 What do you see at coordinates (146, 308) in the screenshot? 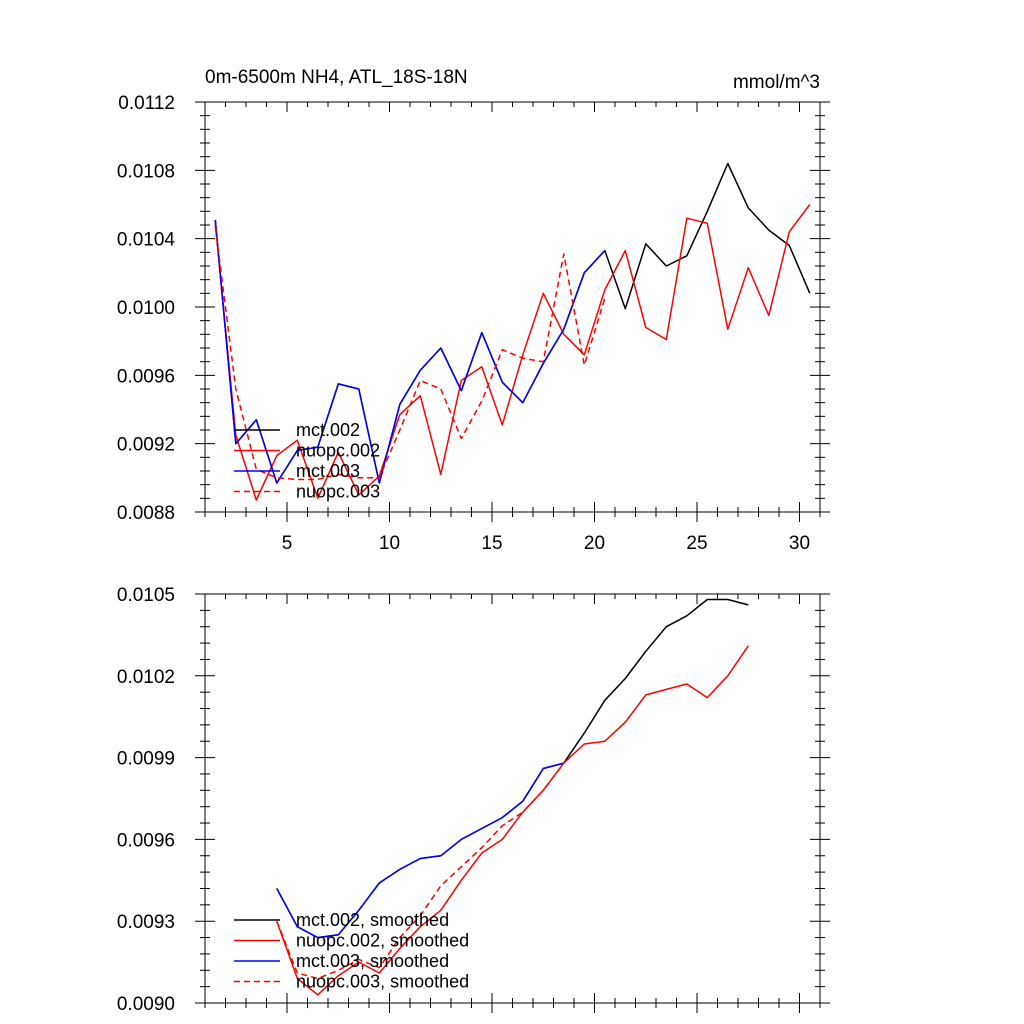
I see `y-tick-label: 0.0100` at bounding box center [146, 308].